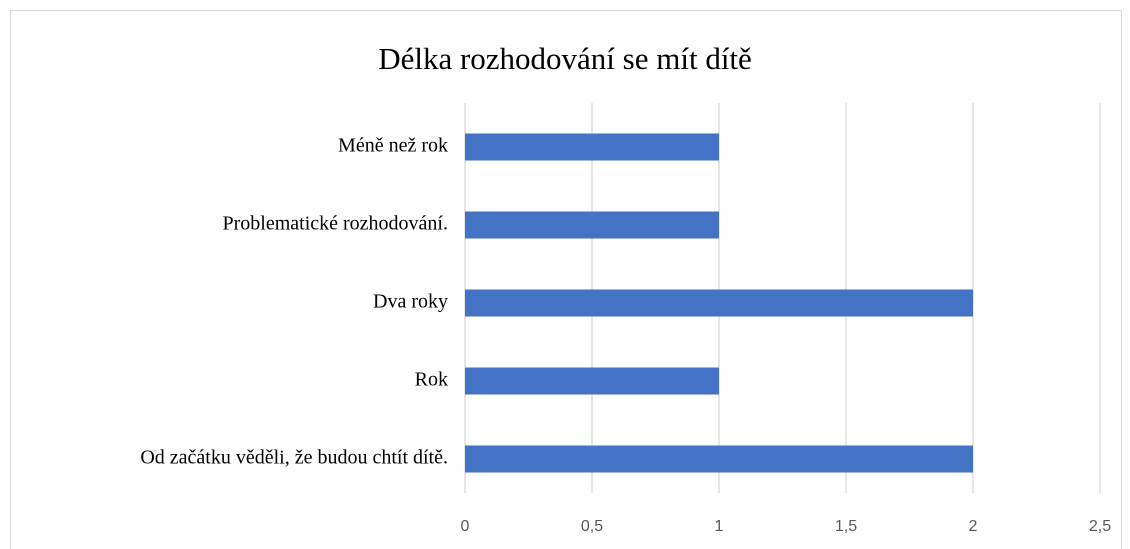 The image size is (1130, 549). I want to click on x-tick-label: 0, so click(465, 526).